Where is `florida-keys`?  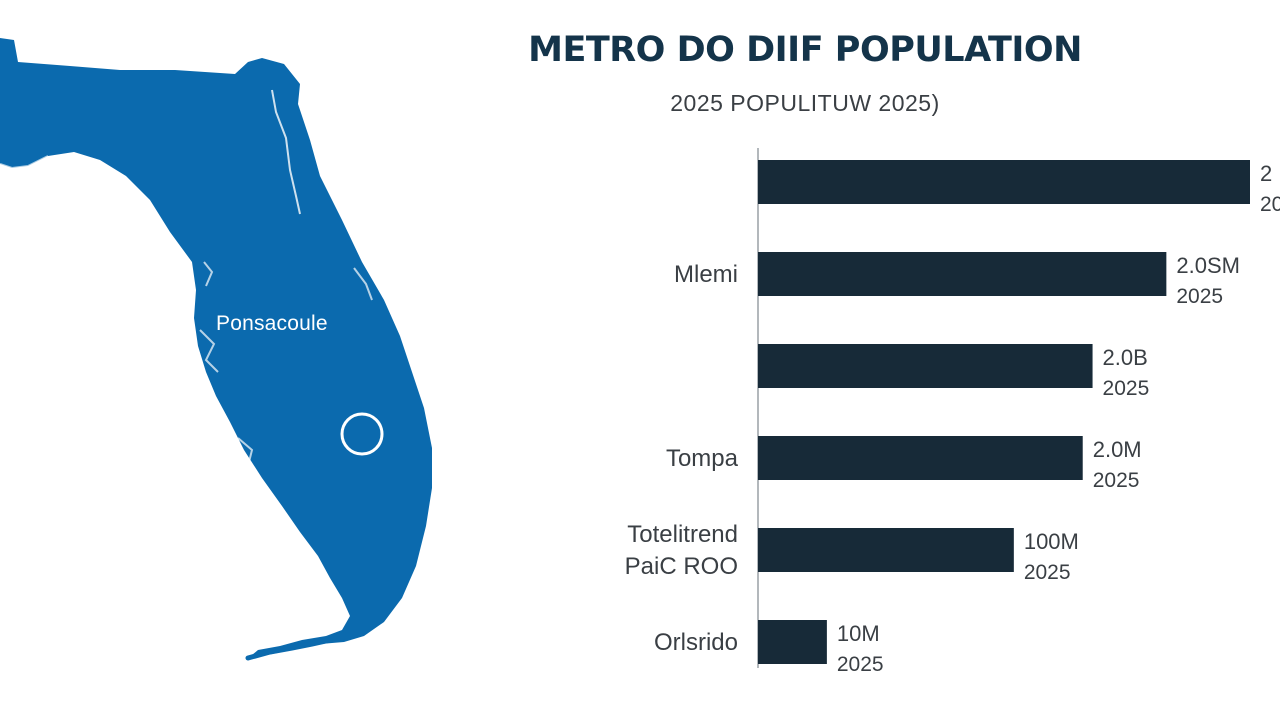 florida-keys is located at coordinates (289, 649).